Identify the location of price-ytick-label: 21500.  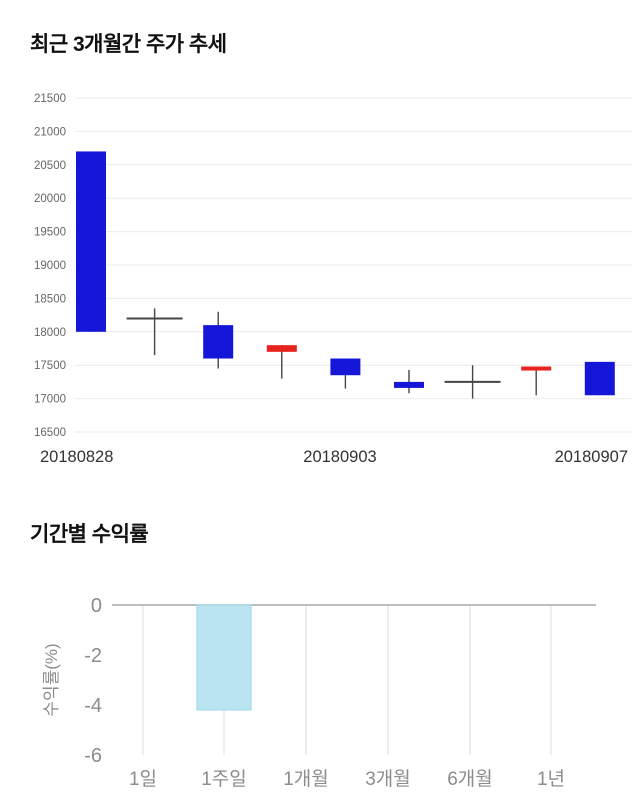
(50, 99).